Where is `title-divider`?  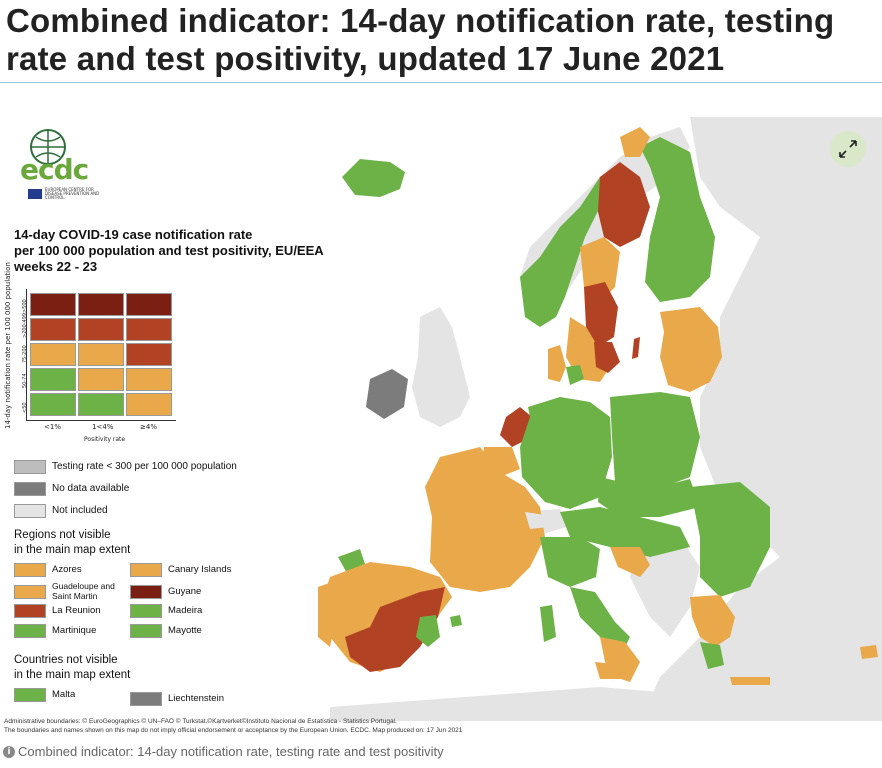
title-divider is located at coordinates (441, 82).